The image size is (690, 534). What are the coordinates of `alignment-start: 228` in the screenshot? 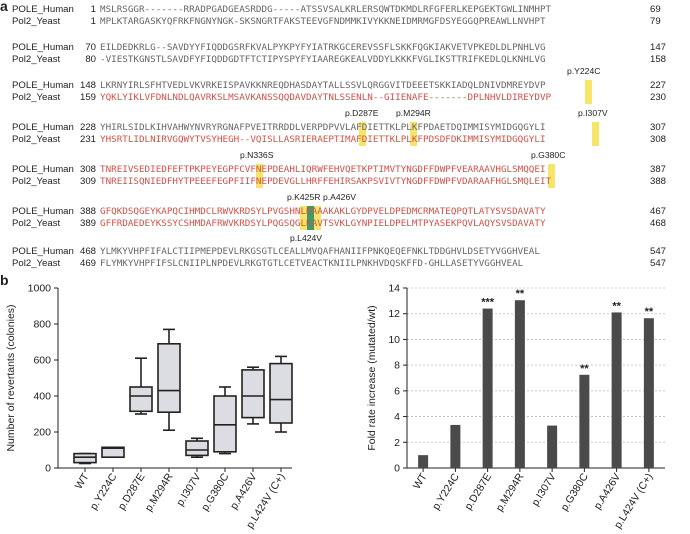 It's located at (87, 127).